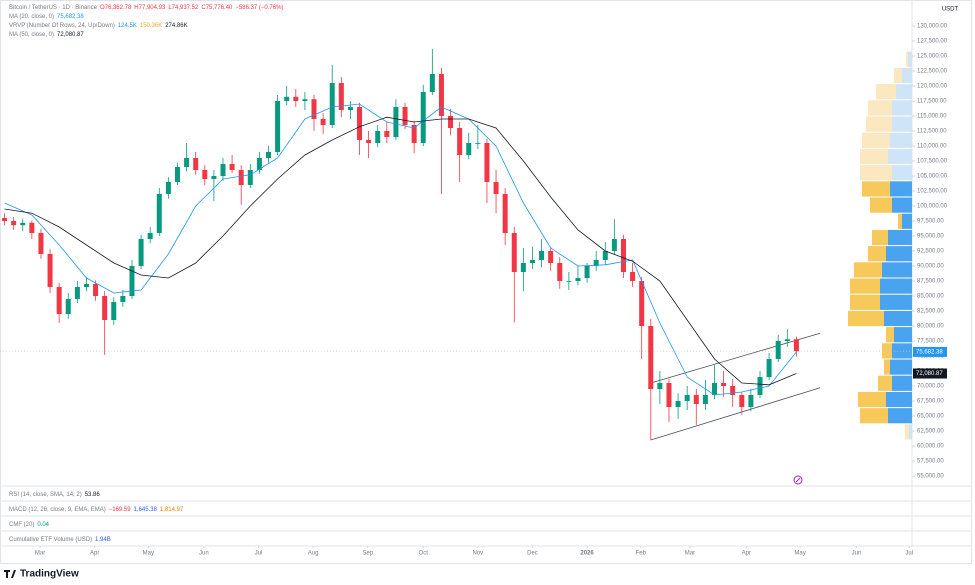 The height and width of the screenshot is (585, 975). I want to click on logo, so click(10, 574).